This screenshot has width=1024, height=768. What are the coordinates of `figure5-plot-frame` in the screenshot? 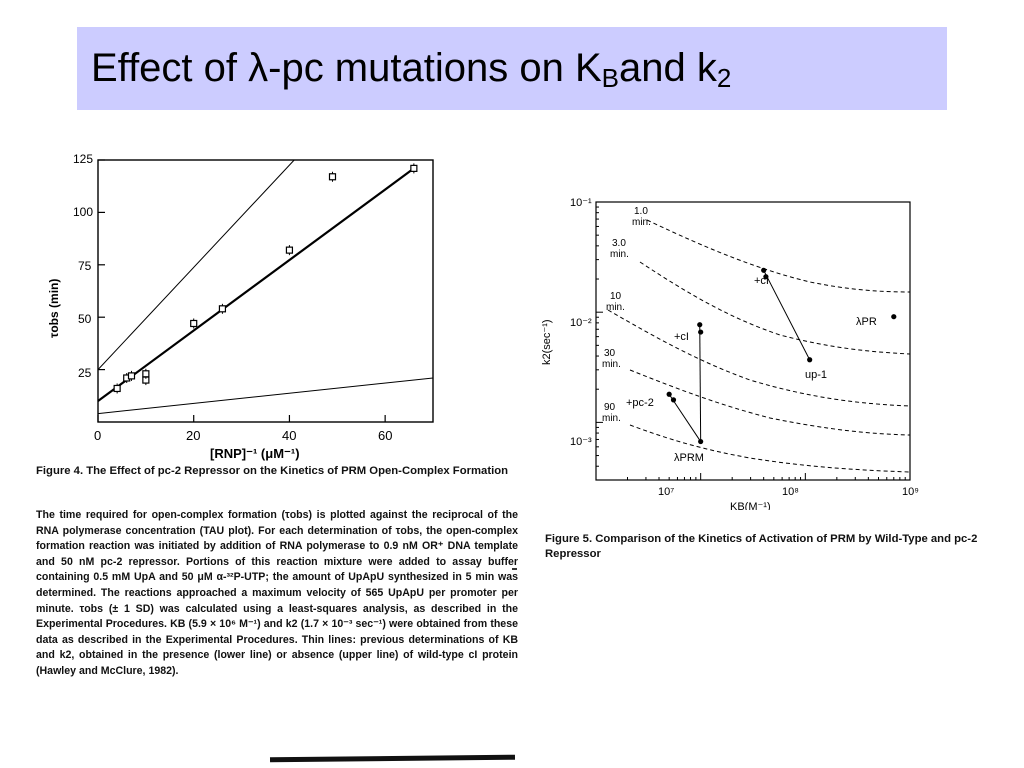 It's located at (753, 341).